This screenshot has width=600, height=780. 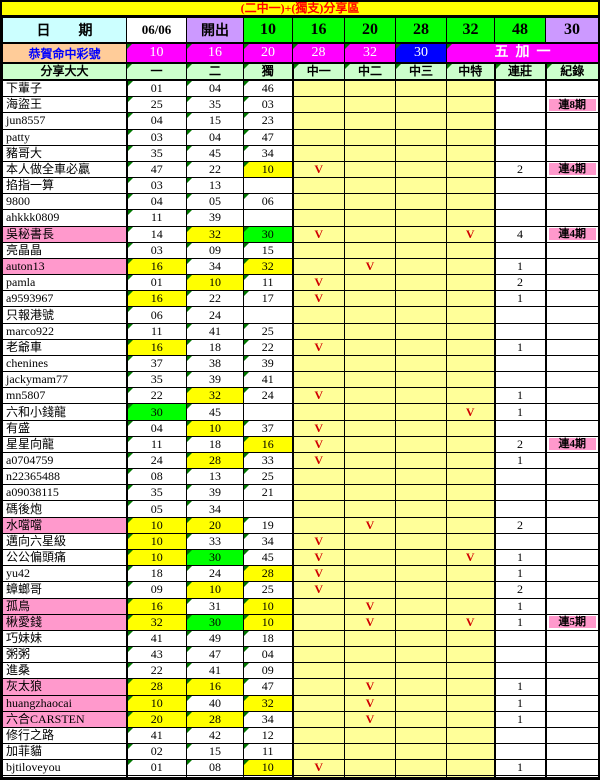 I want to click on number-cell: 28, so click(x=215, y=460).